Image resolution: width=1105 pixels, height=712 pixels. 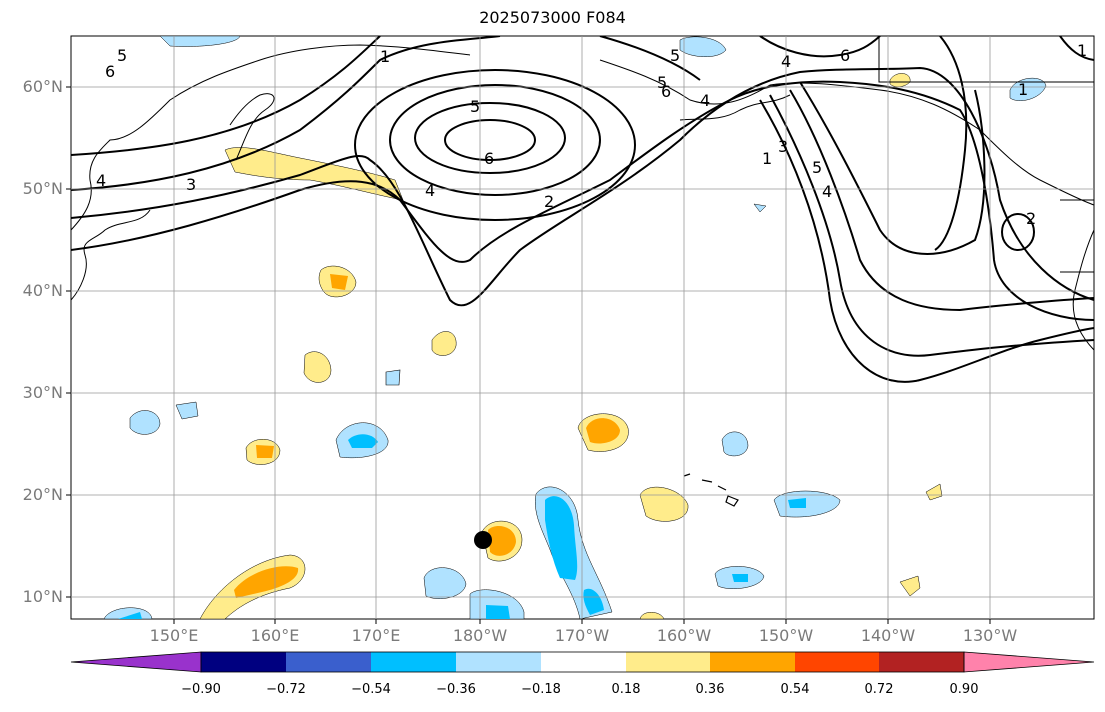 I want to click on lon-label: 170°E, so click(x=376, y=635).